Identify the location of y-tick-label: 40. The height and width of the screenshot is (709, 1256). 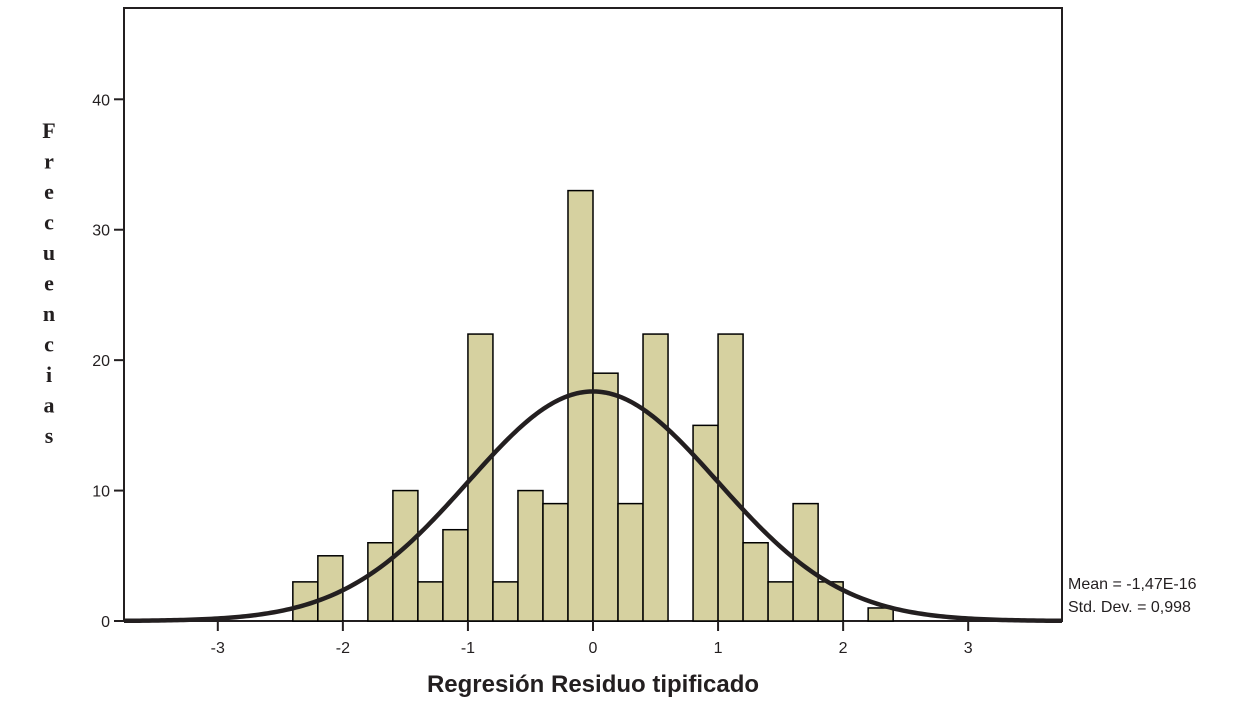
(101, 100).